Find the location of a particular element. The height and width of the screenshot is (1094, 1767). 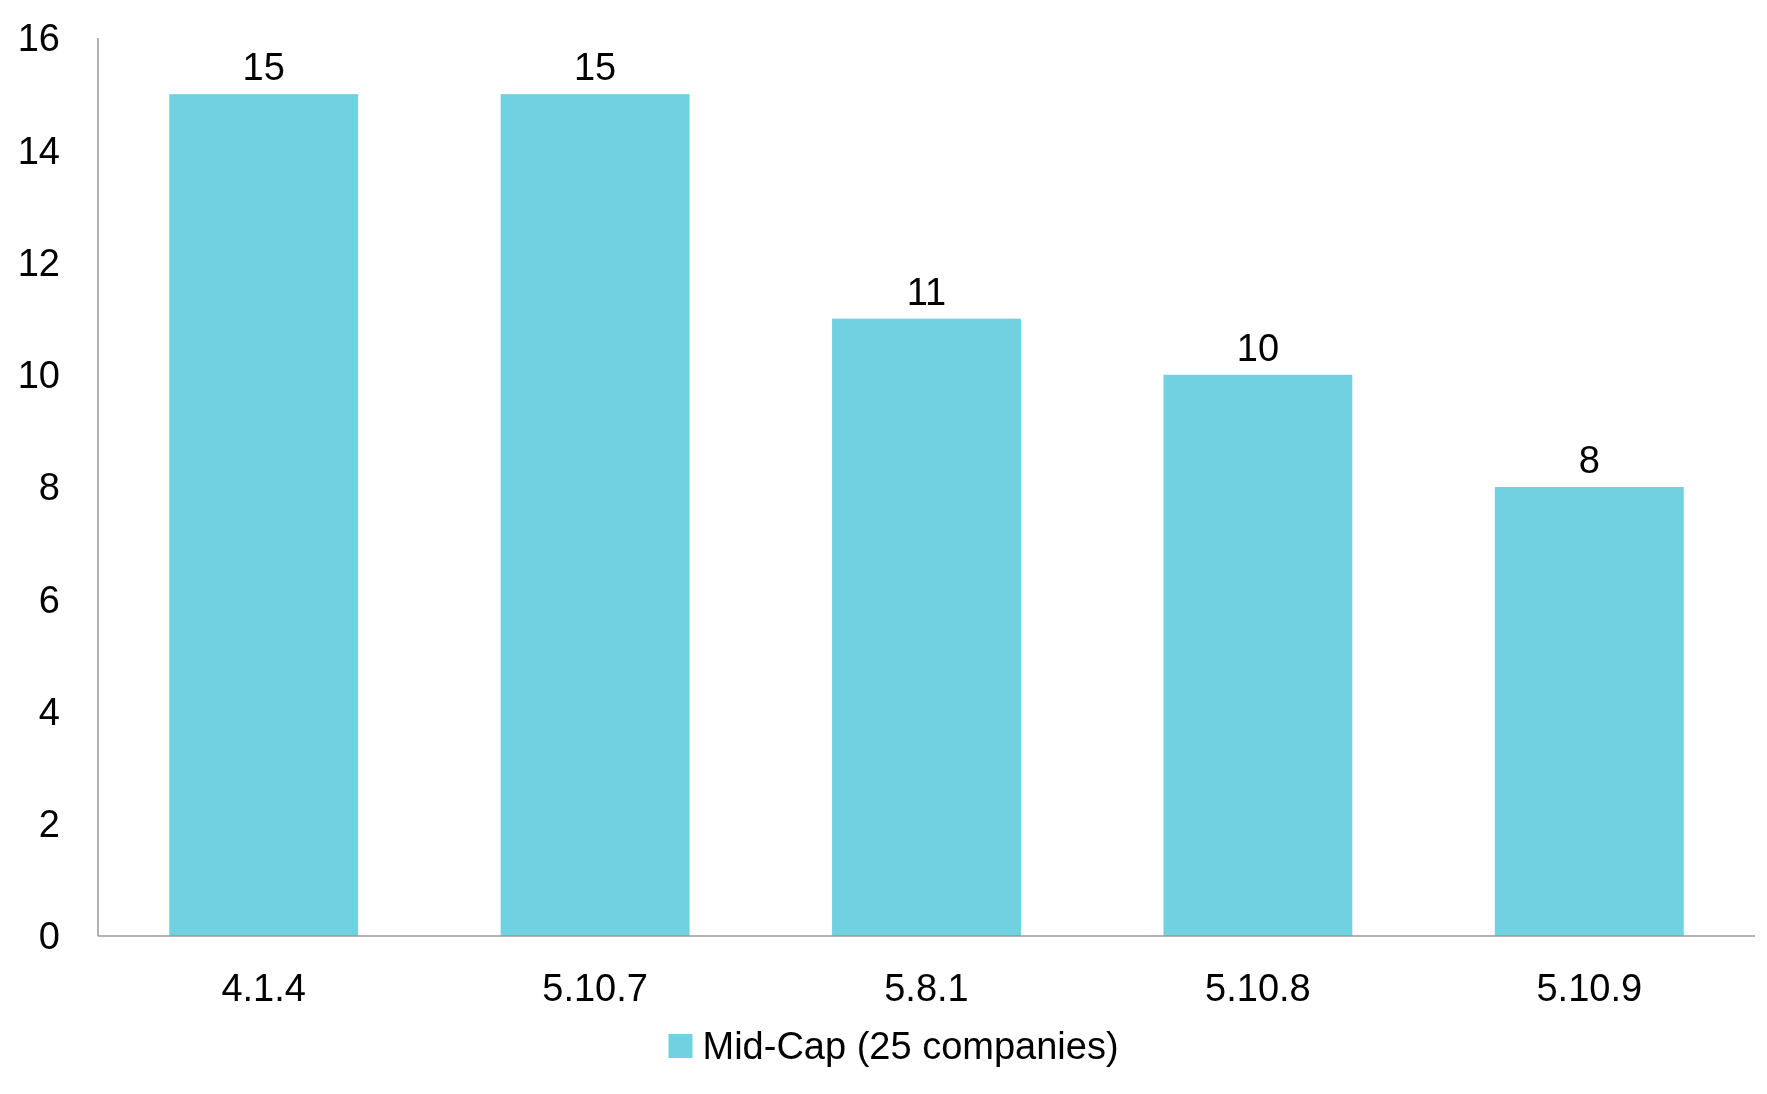

x-tick-label: 5.10.9 is located at coordinates (1589, 988).